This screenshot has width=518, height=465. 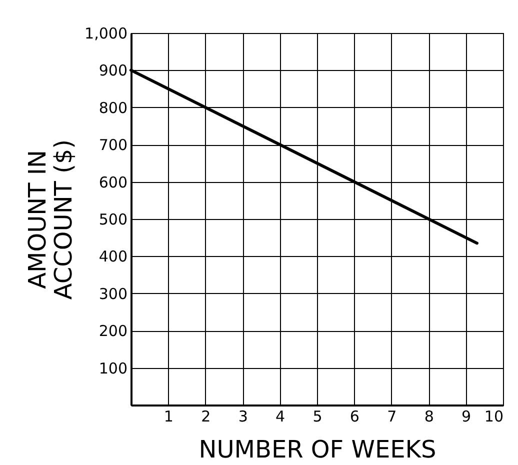 What do you see at coordinates (169, 417) in the screenshot?
I see `x-tick-label: 1` at bounding box center [169, 417].